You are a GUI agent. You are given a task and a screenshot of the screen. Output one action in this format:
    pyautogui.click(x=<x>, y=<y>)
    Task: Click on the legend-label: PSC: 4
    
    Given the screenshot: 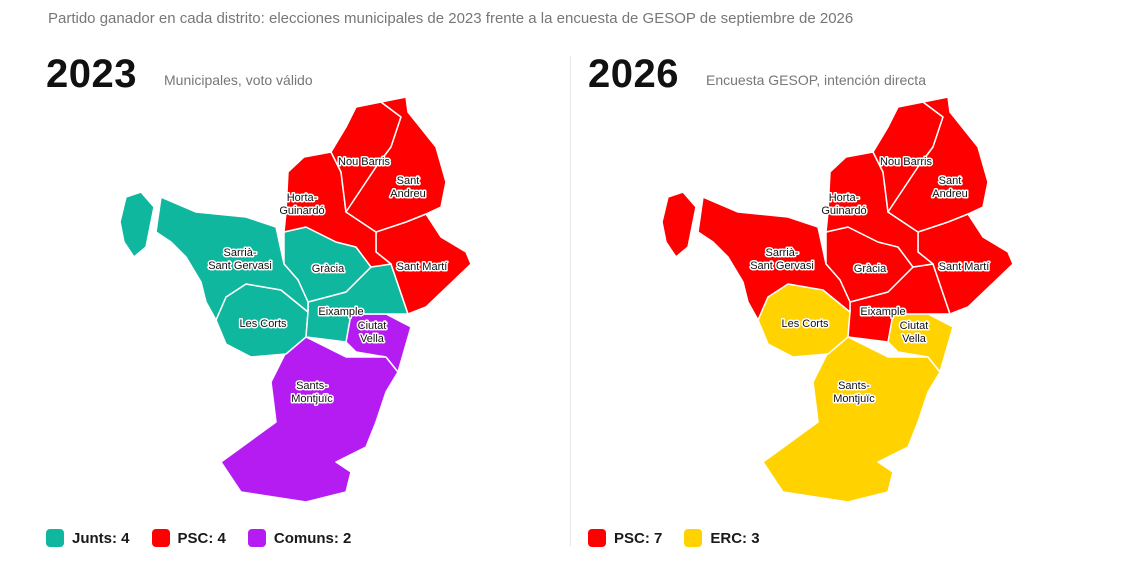 What is the action you would take?
    pyautogui.click(x=201, y=538)
    